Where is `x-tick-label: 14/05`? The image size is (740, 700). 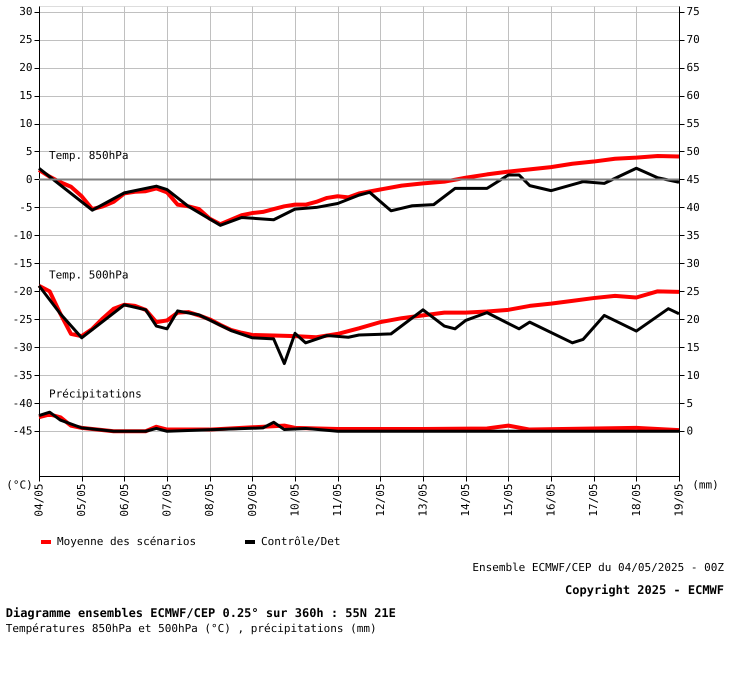 x-tick-label: 14/05 is located at coordinates (465, 500).